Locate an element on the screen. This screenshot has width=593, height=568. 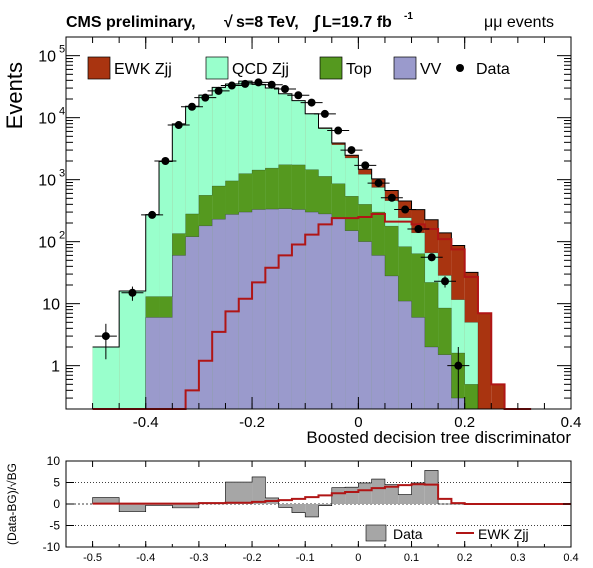
legend-label: Top is located at coordinates (359, 69).